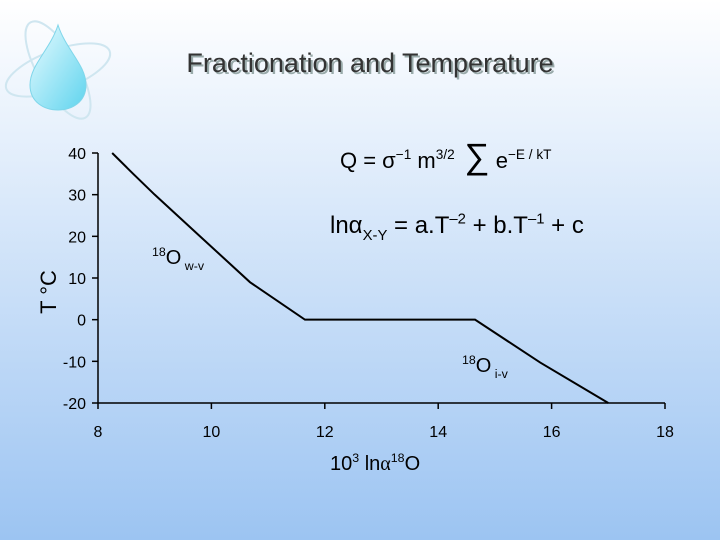  What do you see at coordinates (193, 266) in the screenshot?
I see `text-part: w-v` at bounding box center [193, 266].